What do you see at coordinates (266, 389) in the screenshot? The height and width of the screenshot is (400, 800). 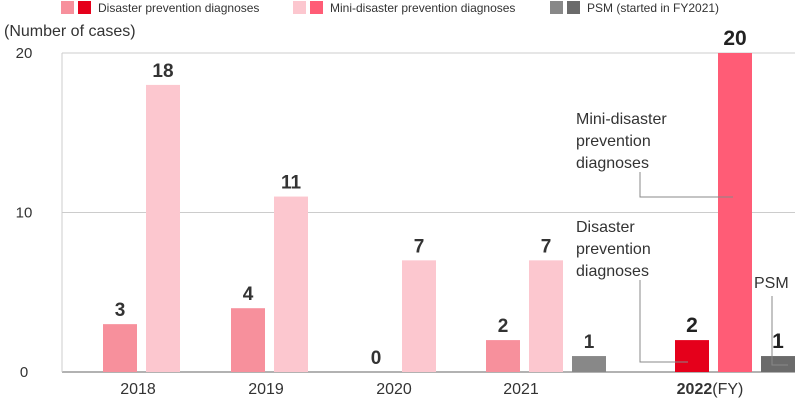 I see `x-tick-label: 2019` at bounding box center [266, 389].